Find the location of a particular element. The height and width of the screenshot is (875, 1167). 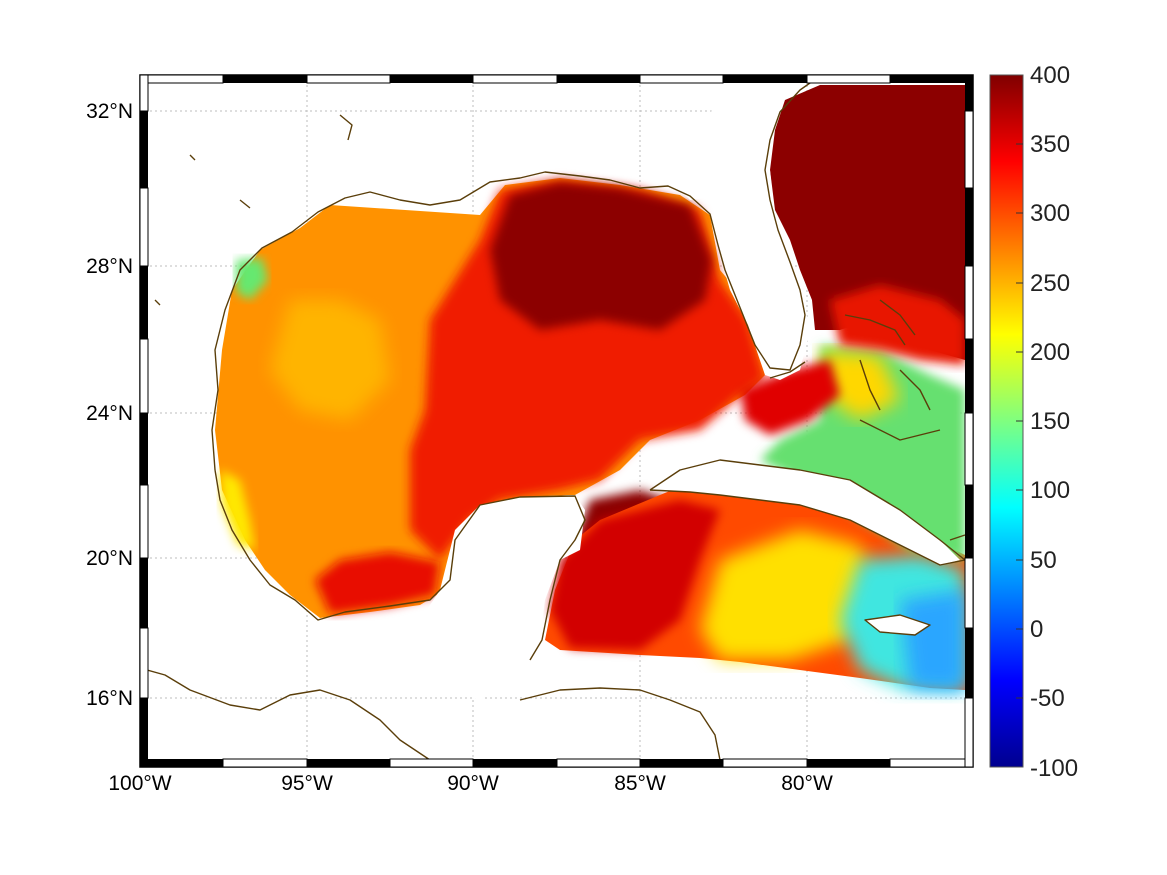

bahamas-field is located at coordinates (862, 452).